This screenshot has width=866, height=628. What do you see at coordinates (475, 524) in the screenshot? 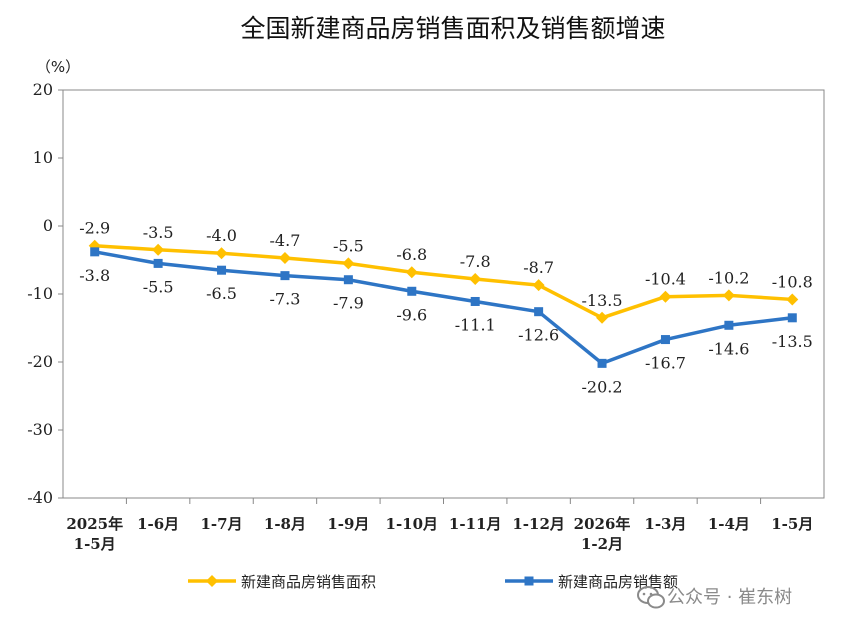
I see `x-tick-label: 1-11月` at bounding box center [475, 524].